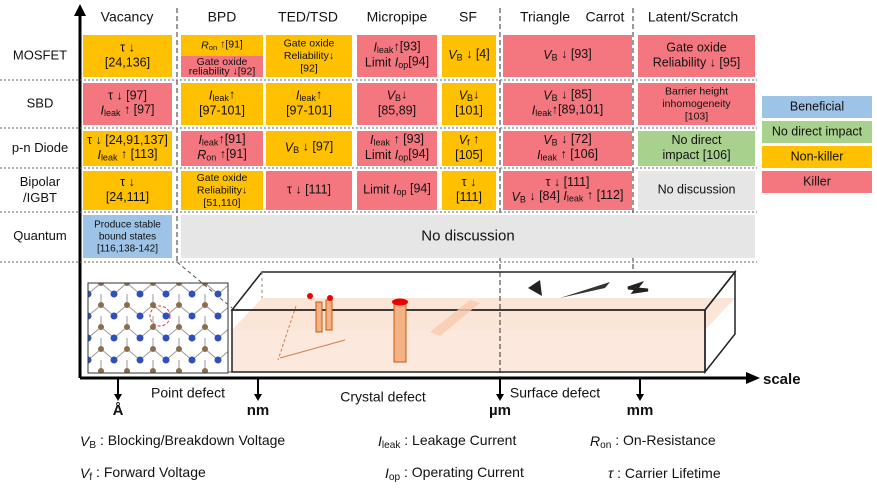  I want to click on text-run: bound states, so click(127, 236).